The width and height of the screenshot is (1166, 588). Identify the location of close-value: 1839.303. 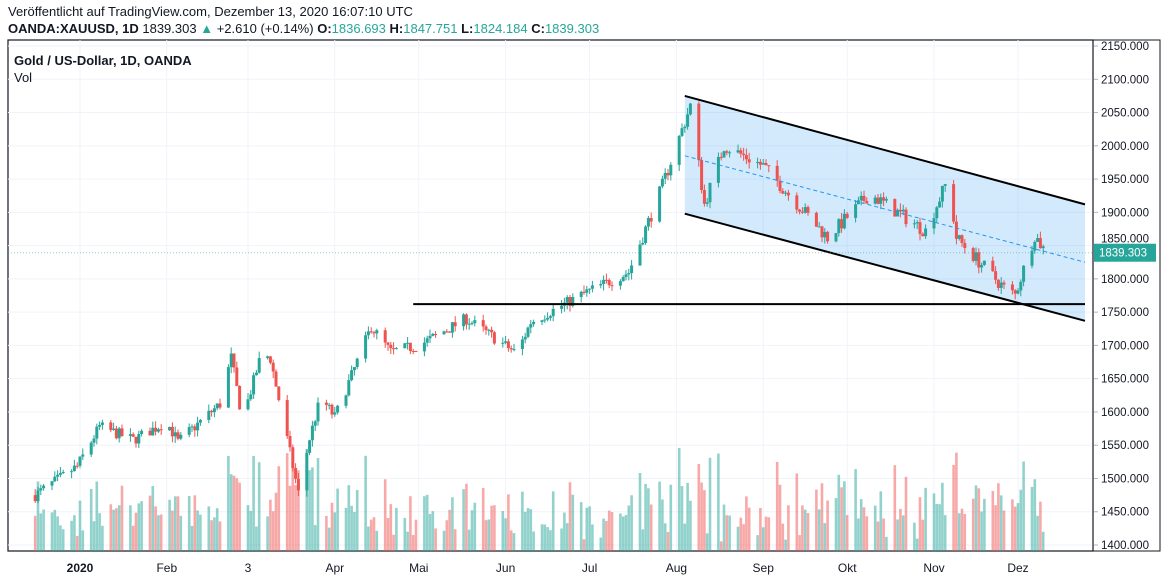
(572, 28).